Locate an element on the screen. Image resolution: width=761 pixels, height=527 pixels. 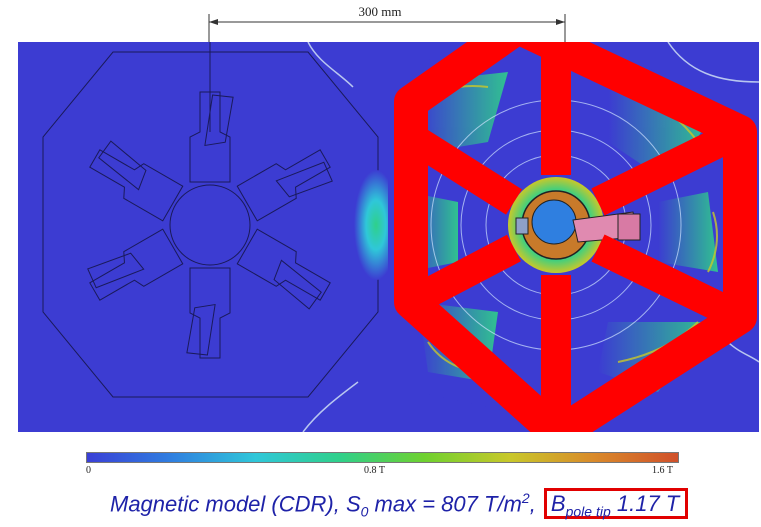
b-symbol: B is located at coordinates (558, 504).